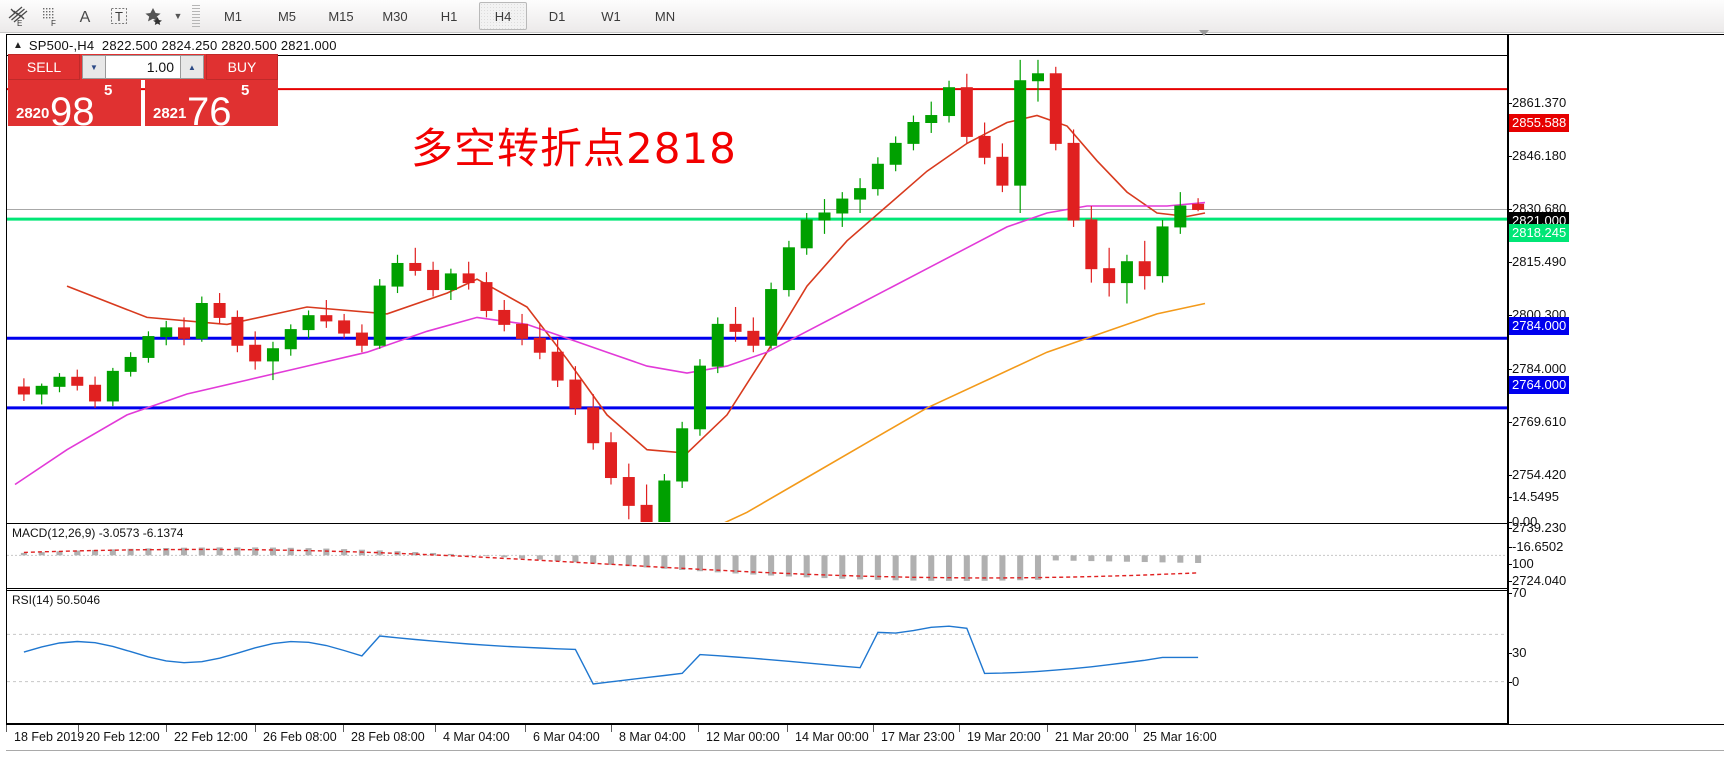  I want to click on timeframe-group: M1 M5 M15 M30 H1 H4 D1 W1 MN, so click(449, 16).